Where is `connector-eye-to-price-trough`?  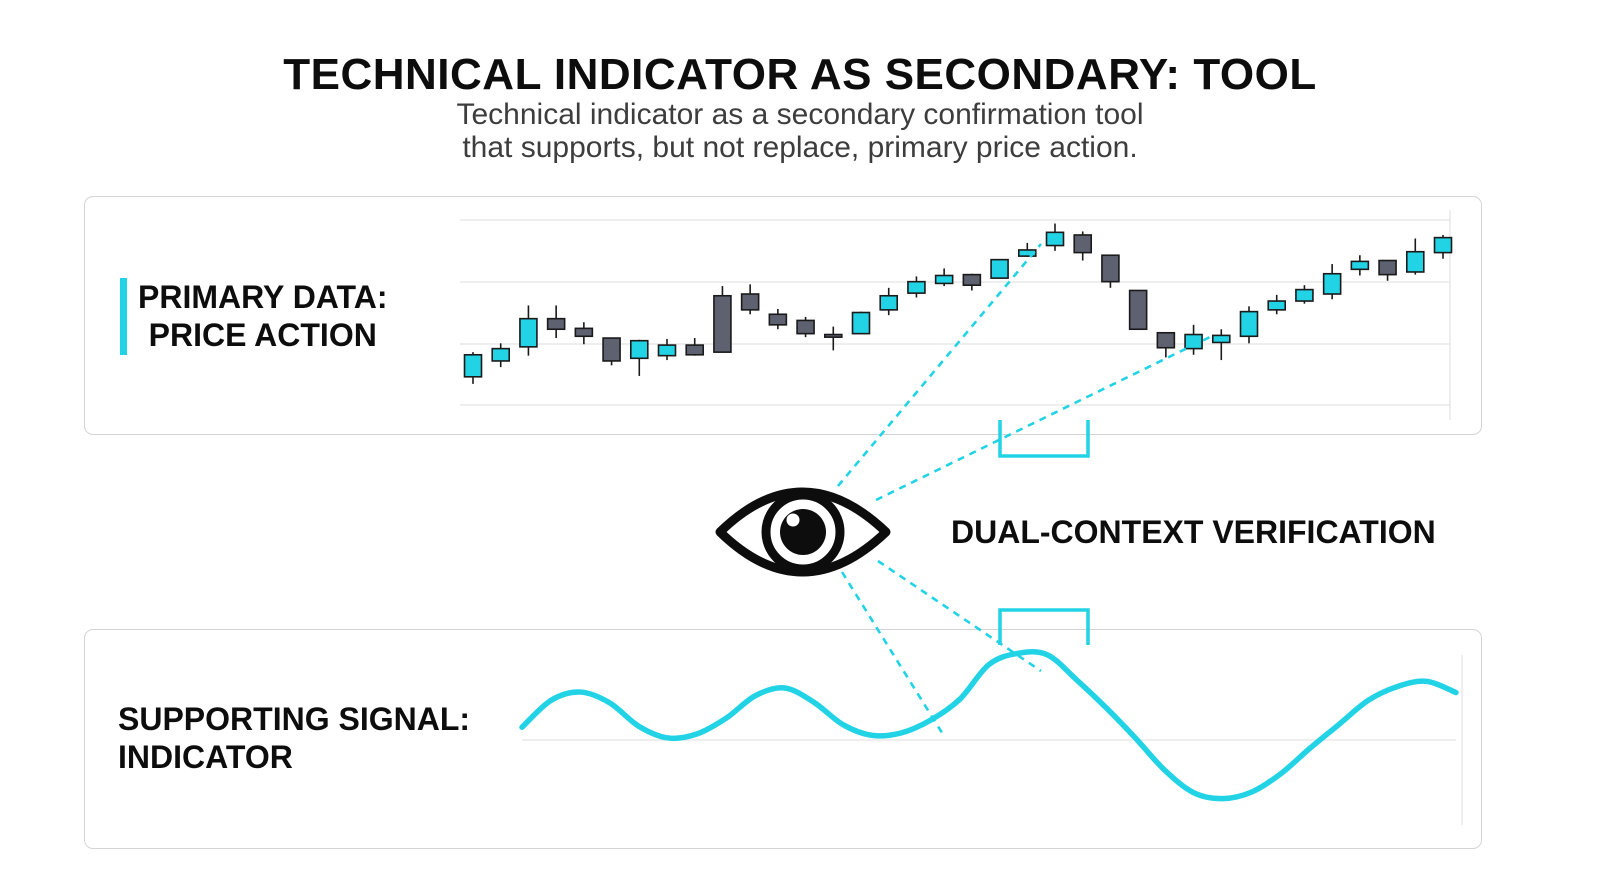
connector-eye-to-price-trough is located at coordinates (1043, 418).